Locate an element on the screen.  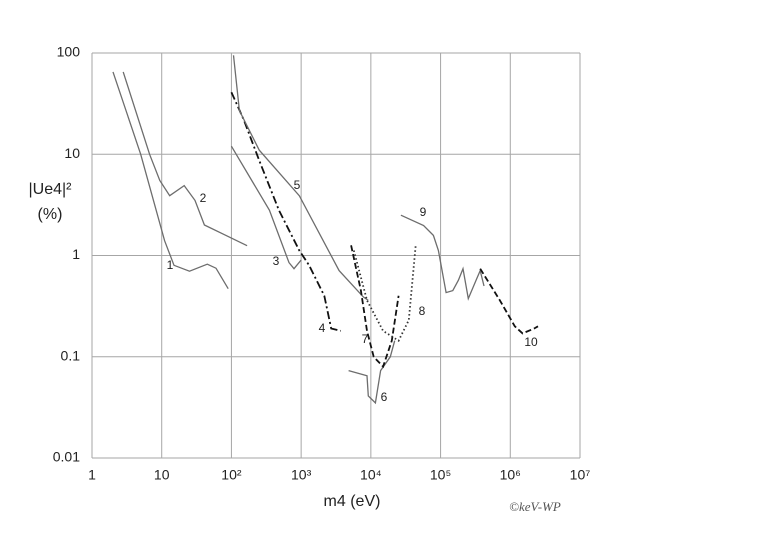
x-tick-label: 10 is located at coordinates (162, 475).